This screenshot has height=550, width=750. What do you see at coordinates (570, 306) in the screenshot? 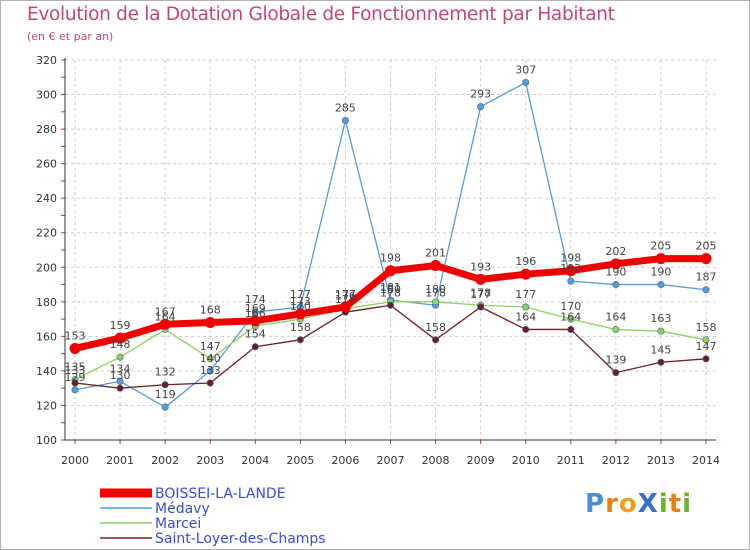
I see `data-label: 170` at bounding box center [570, 306].